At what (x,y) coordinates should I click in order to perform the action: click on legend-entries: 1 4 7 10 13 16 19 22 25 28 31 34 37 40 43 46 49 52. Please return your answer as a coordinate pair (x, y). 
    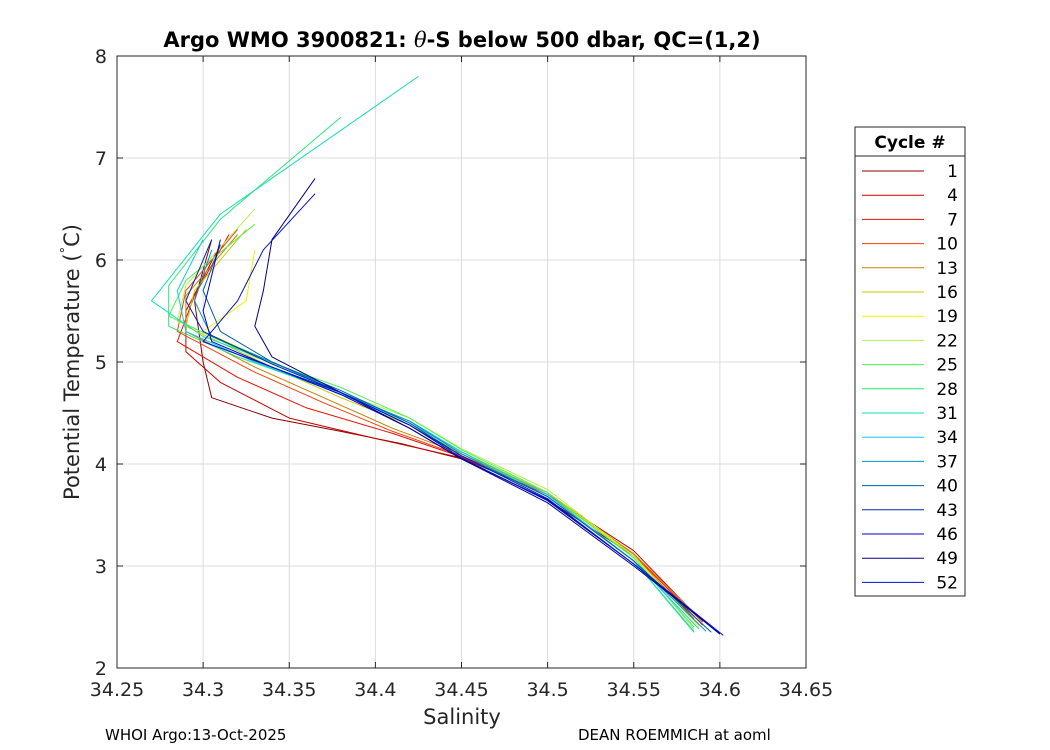
    Looking at the image, I should click on (910, 377).